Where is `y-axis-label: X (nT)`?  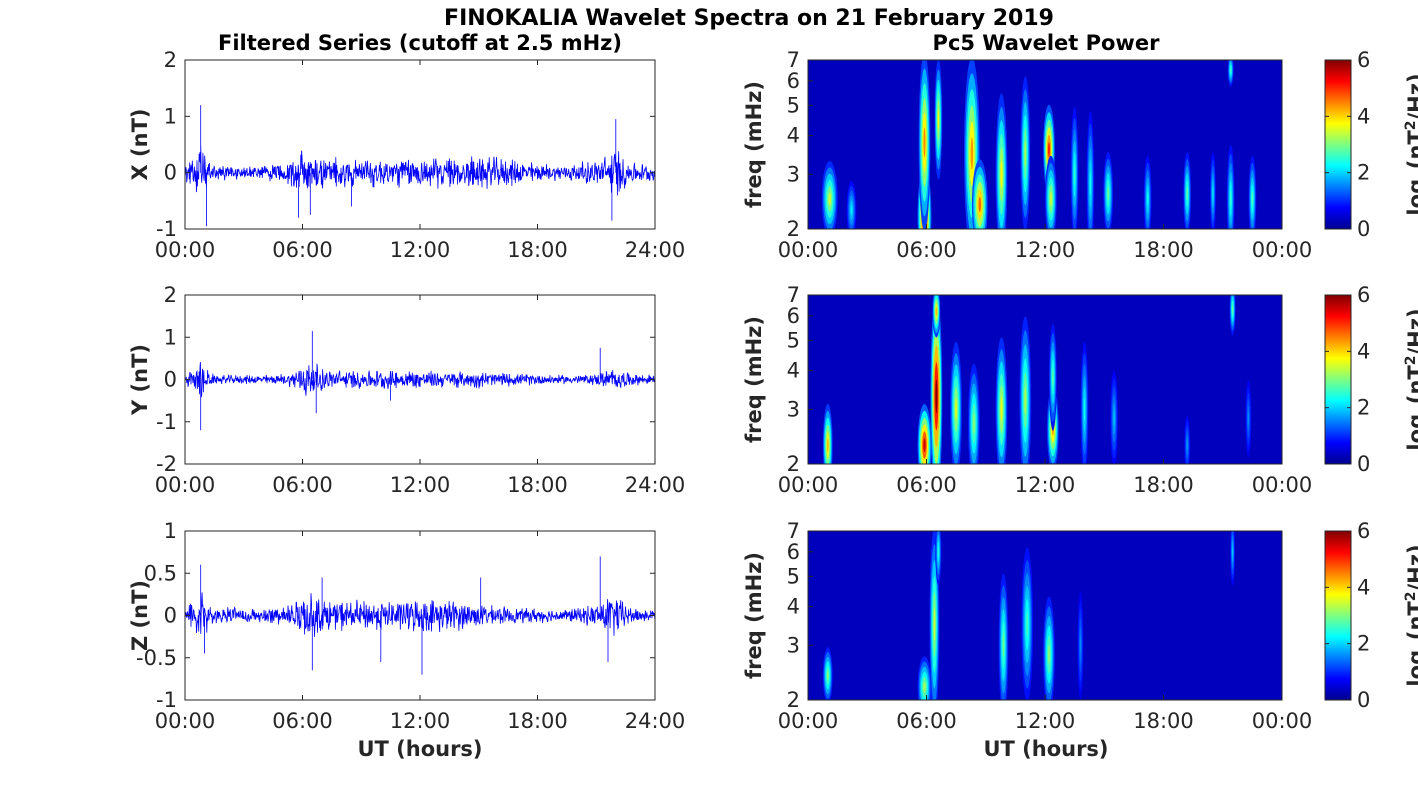 y-axis-label: X (nT) is located at coordinates (140, 145).